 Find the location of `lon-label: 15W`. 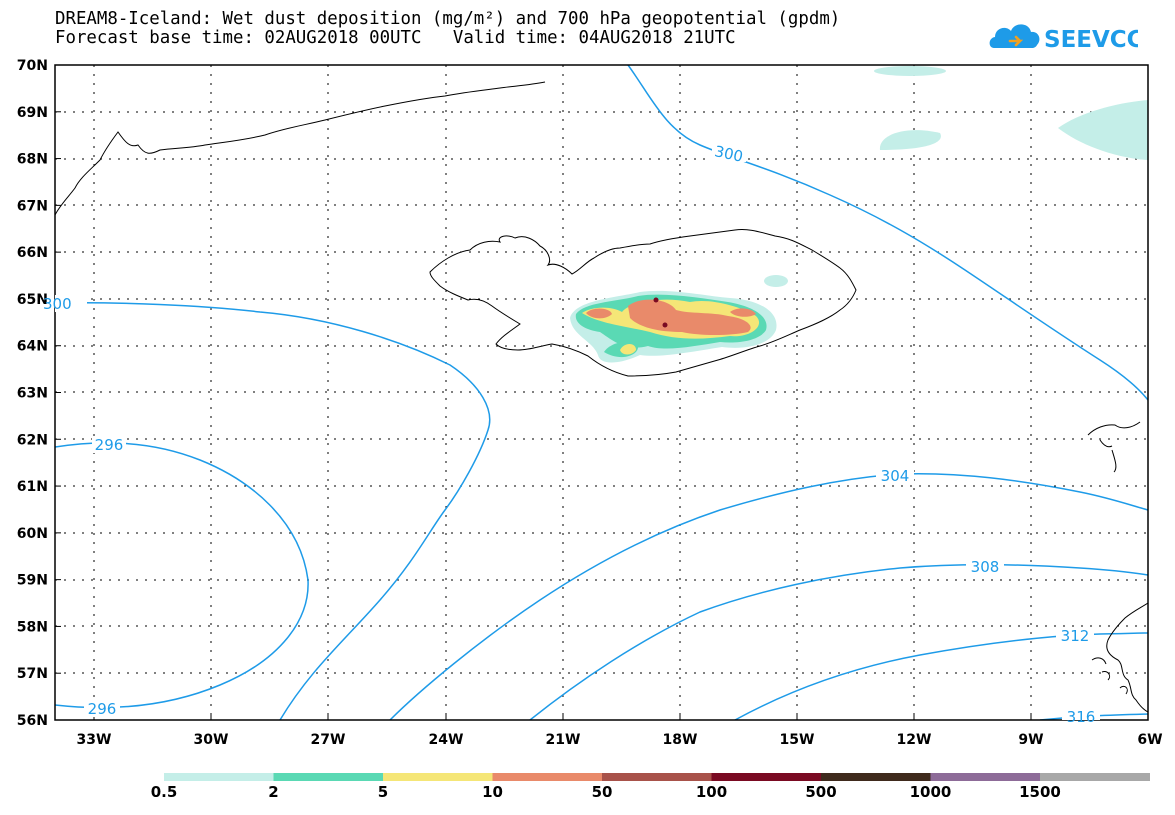

lon-label: 15W is located at coordinates (797, 740).